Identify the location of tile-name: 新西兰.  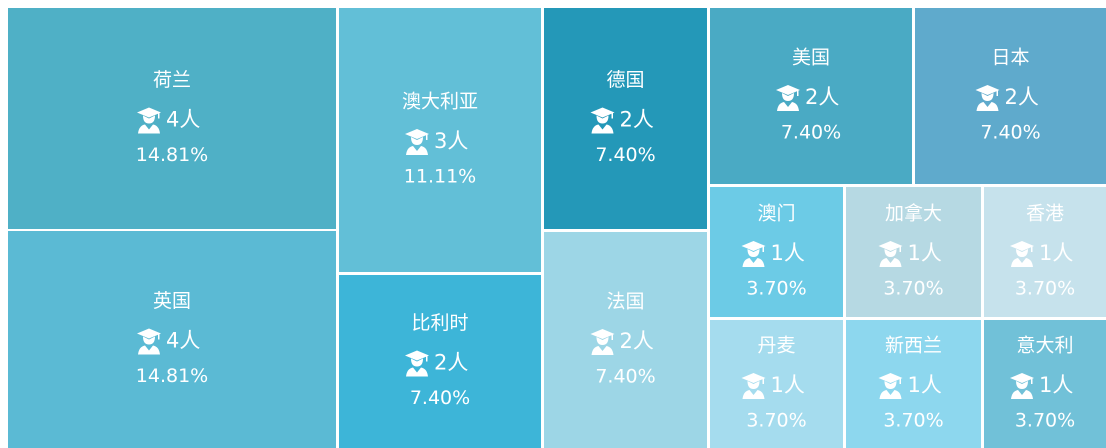
(913, 346).